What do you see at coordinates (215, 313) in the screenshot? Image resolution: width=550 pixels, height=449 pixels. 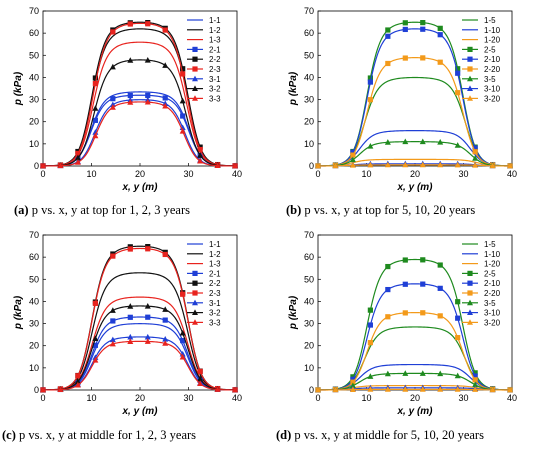 I see `legend-label-3-2: 3-2` at bounding box center [215, 313].